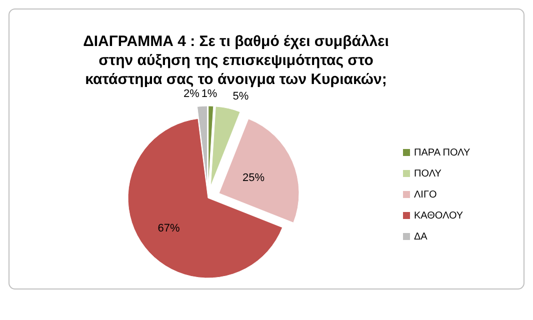  Describe the element at coordinates (236, 60) in the screenshot. I see `chart-title: ΔΙΑΓΡΑΜΜΑ 4 : Σε τι βαθμό έχει συμβάλλει στην αύξηση της επισκεψιμότητας στο κατάστημα σας το άνοιγμα των Κυριακών;` at that location.